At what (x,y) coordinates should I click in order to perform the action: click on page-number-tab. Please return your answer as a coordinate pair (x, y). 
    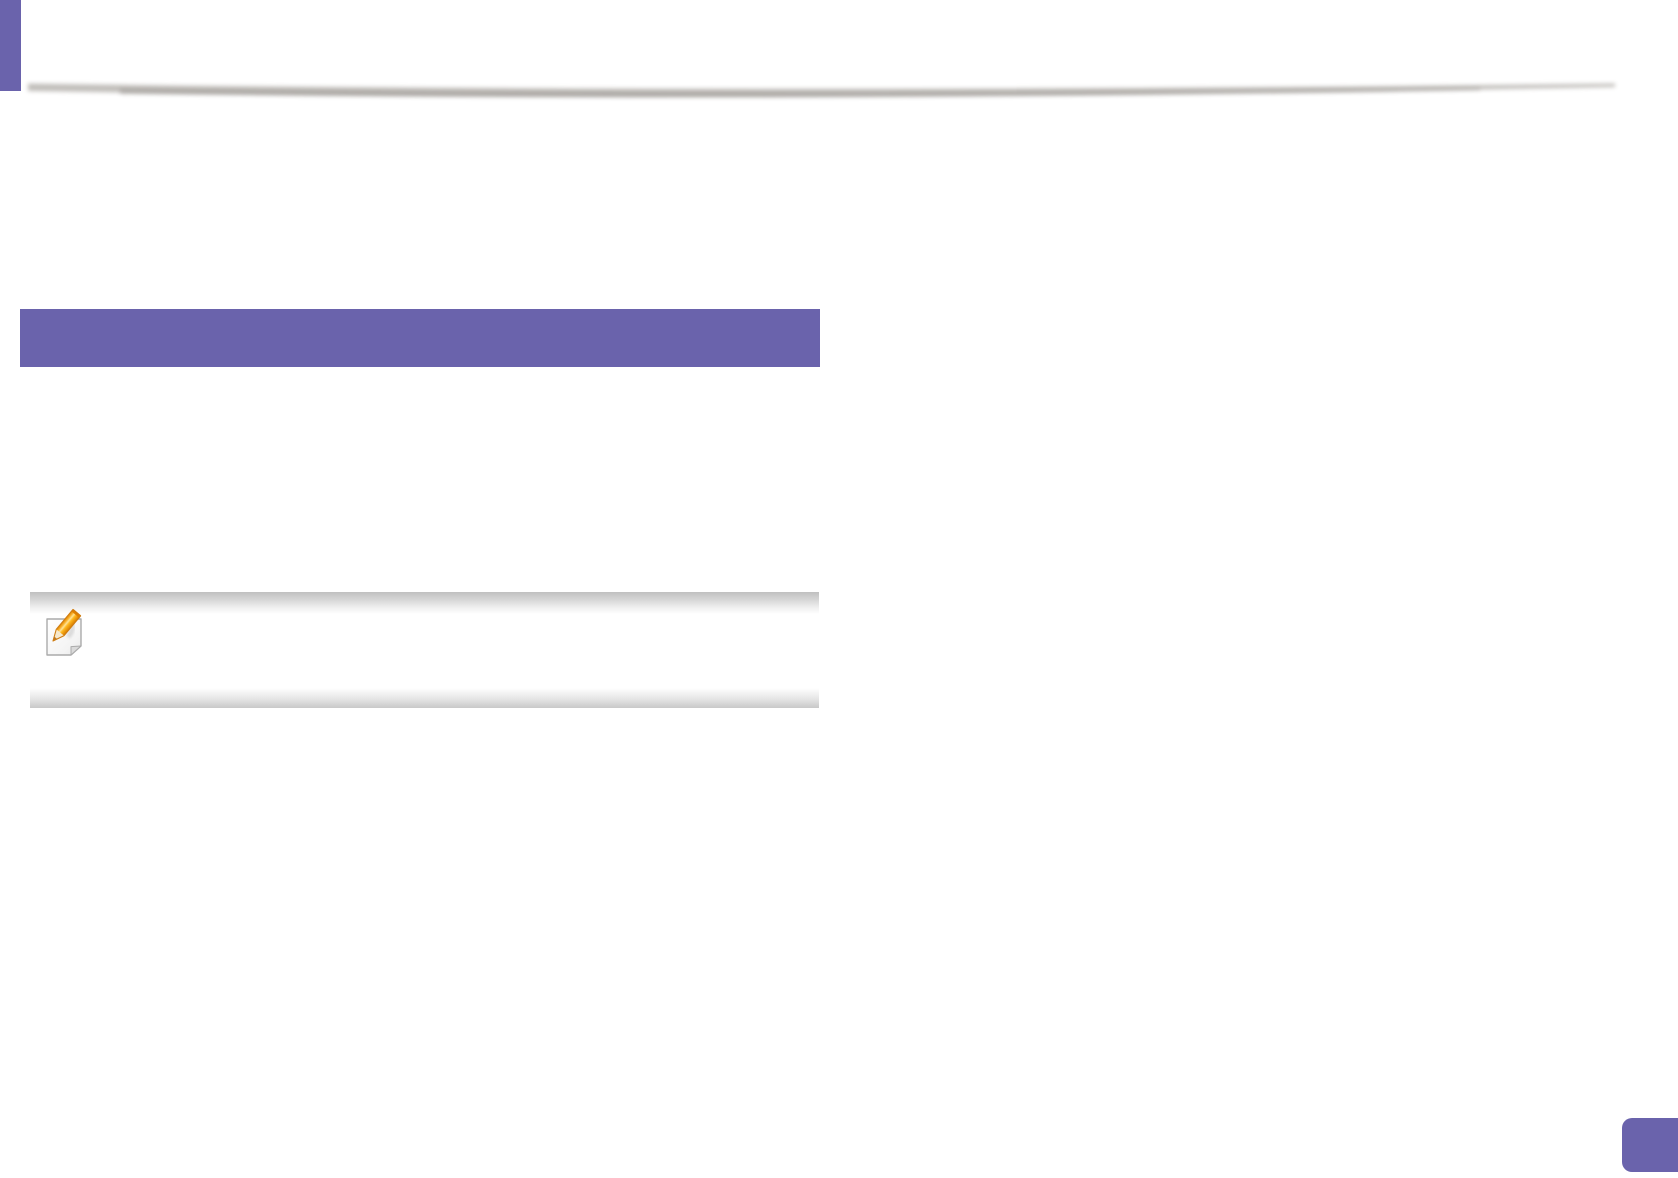
    Looking at the image, I should click on (1650, 1145).